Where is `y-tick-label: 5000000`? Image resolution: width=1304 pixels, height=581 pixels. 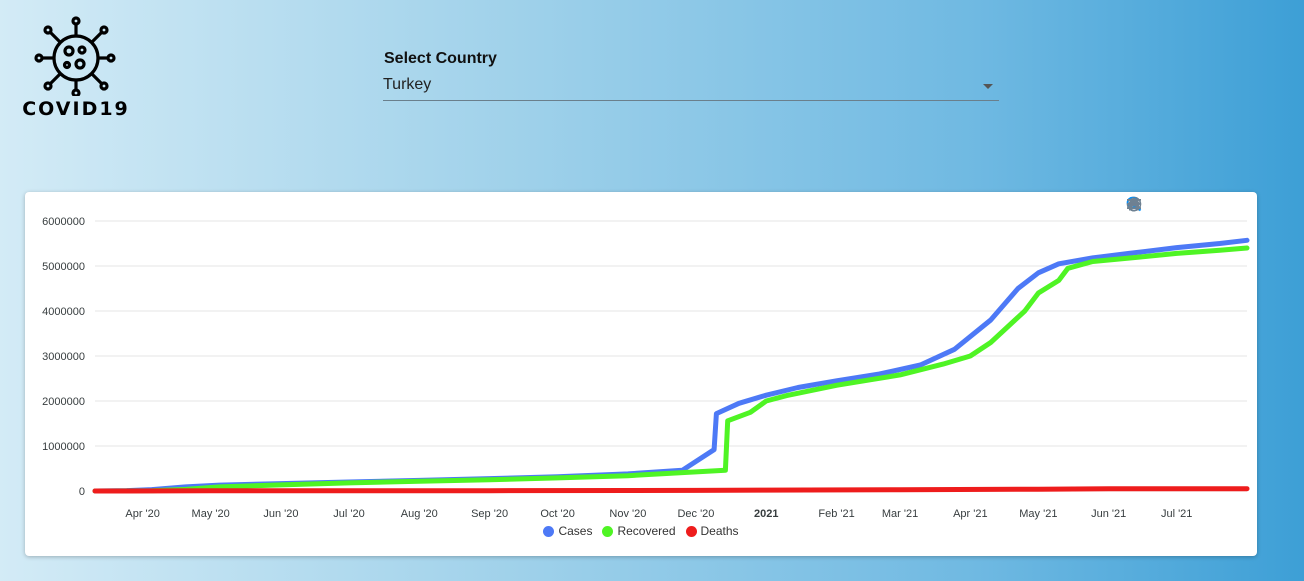
y-tick-label: 5000000 is located at coordinates (63, 267).